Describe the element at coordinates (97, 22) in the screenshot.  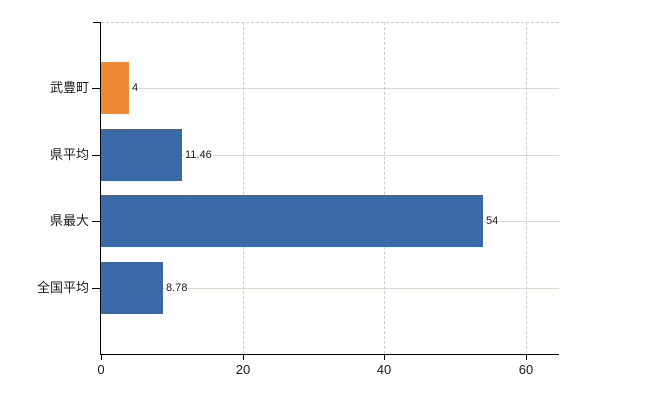
I see `y-axis-top-tick` at that location.